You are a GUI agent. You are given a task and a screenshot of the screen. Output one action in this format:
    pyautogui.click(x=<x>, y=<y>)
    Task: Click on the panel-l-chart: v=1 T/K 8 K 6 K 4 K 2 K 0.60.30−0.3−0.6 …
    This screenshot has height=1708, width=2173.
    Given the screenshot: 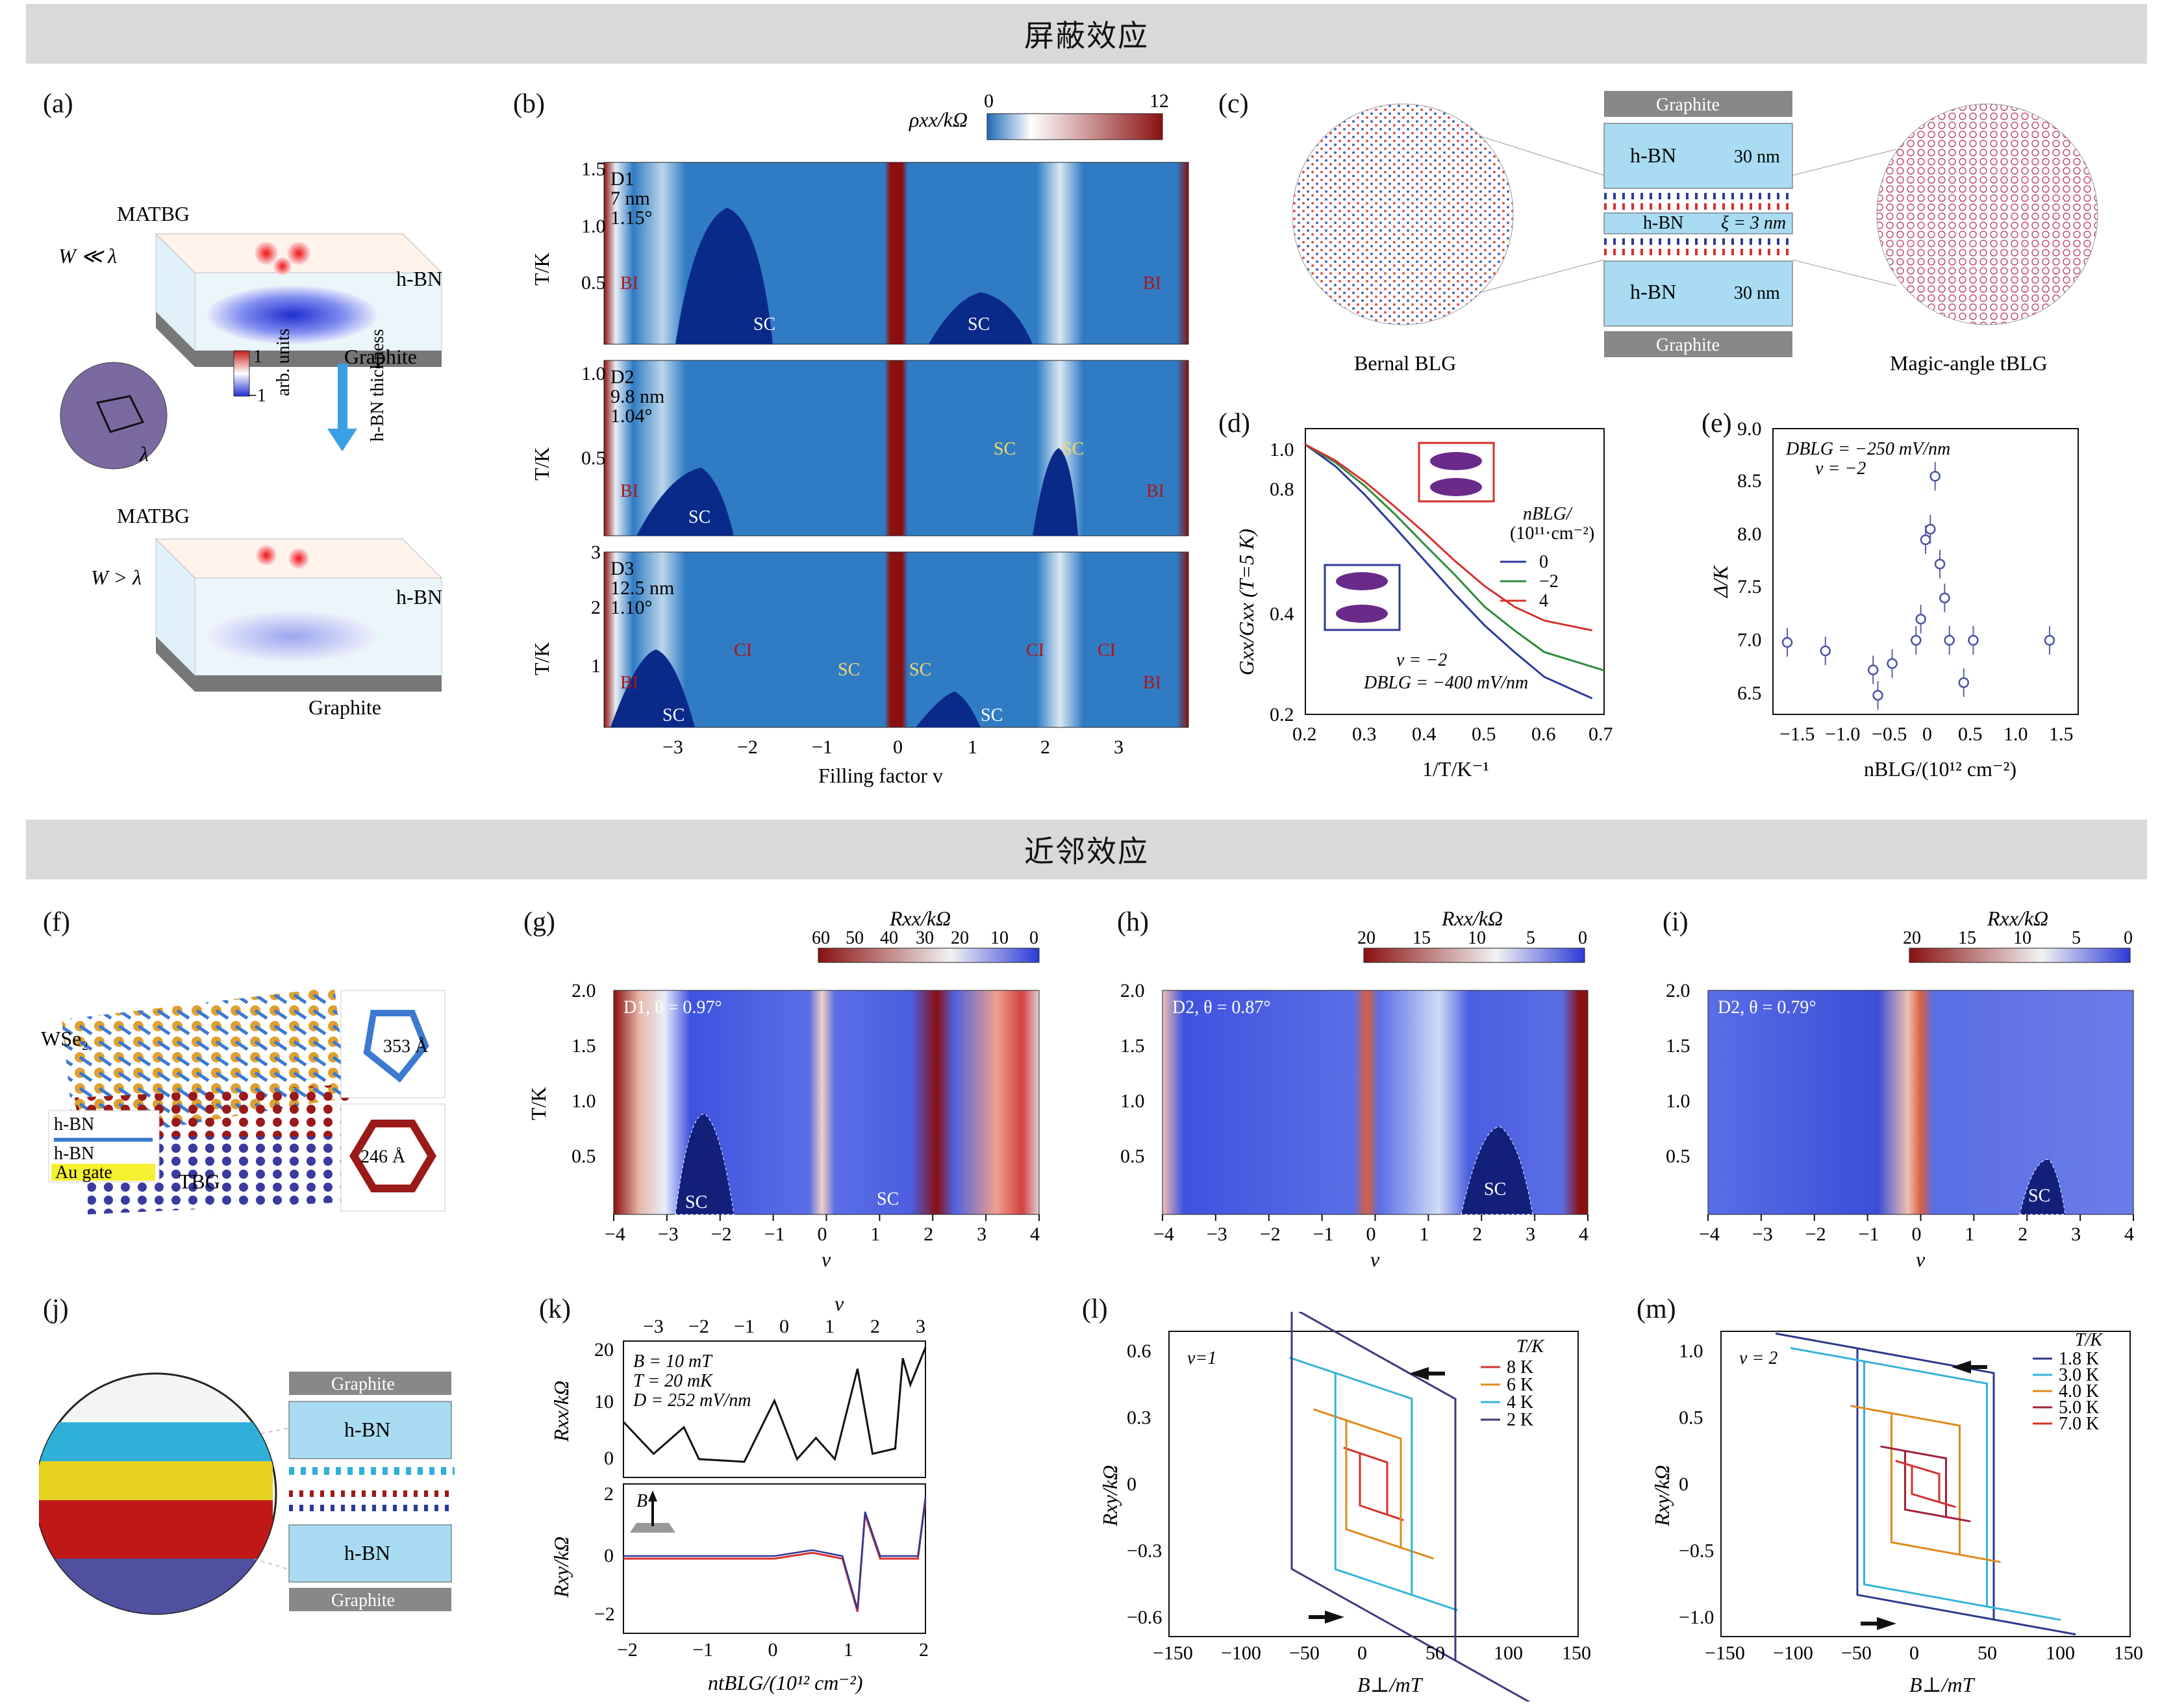 What is the action you would take?
    pyautogui.click(x=1344, y=1507)
    